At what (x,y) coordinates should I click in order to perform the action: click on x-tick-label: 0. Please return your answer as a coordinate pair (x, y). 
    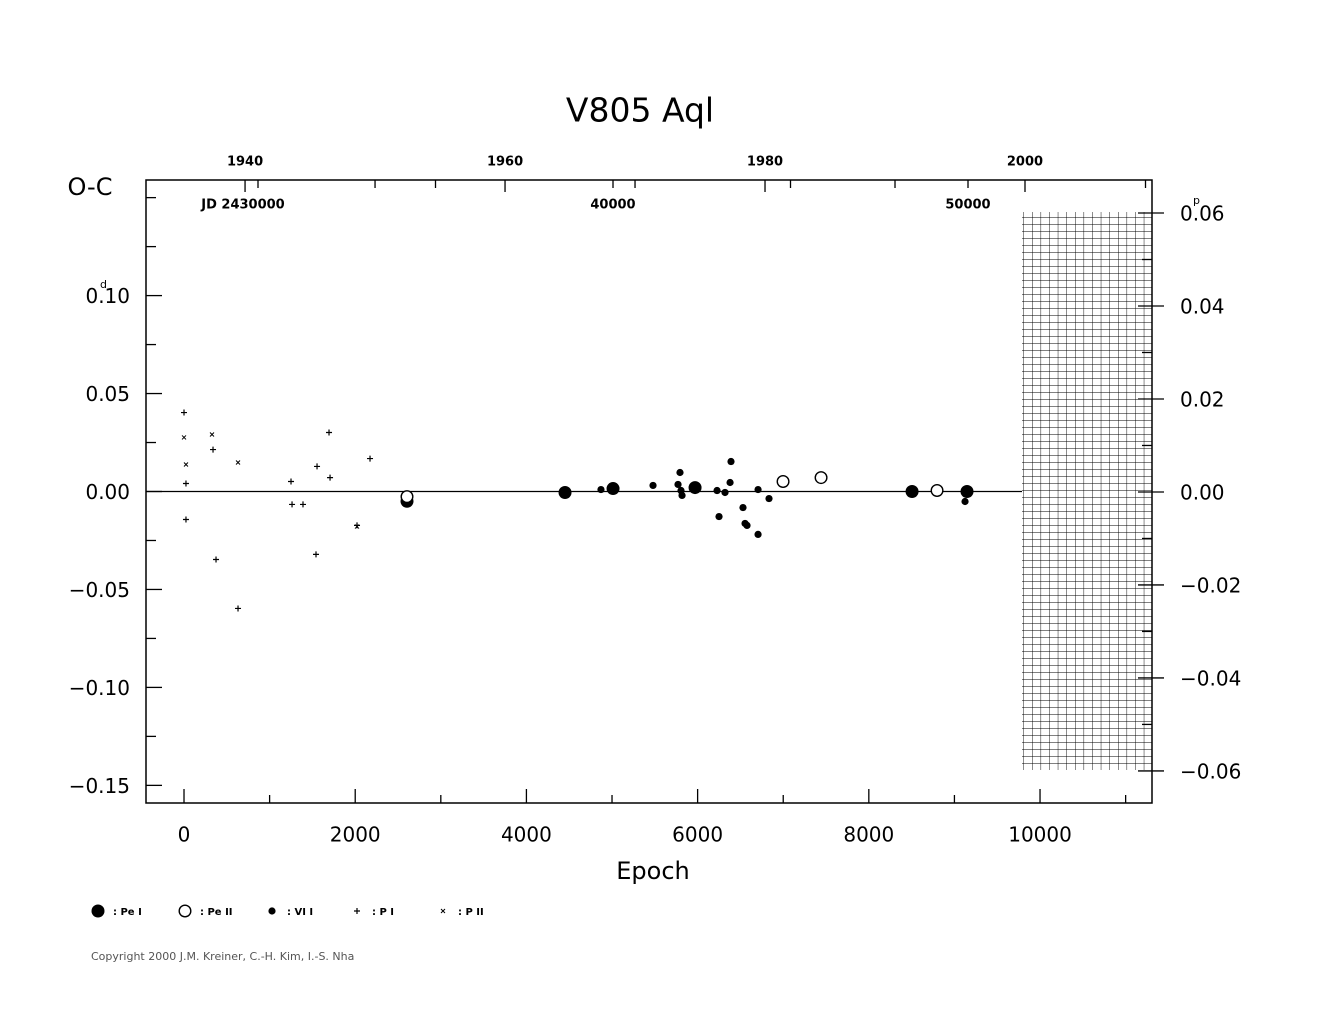
    Looking at the image, I should click on (184, 835).